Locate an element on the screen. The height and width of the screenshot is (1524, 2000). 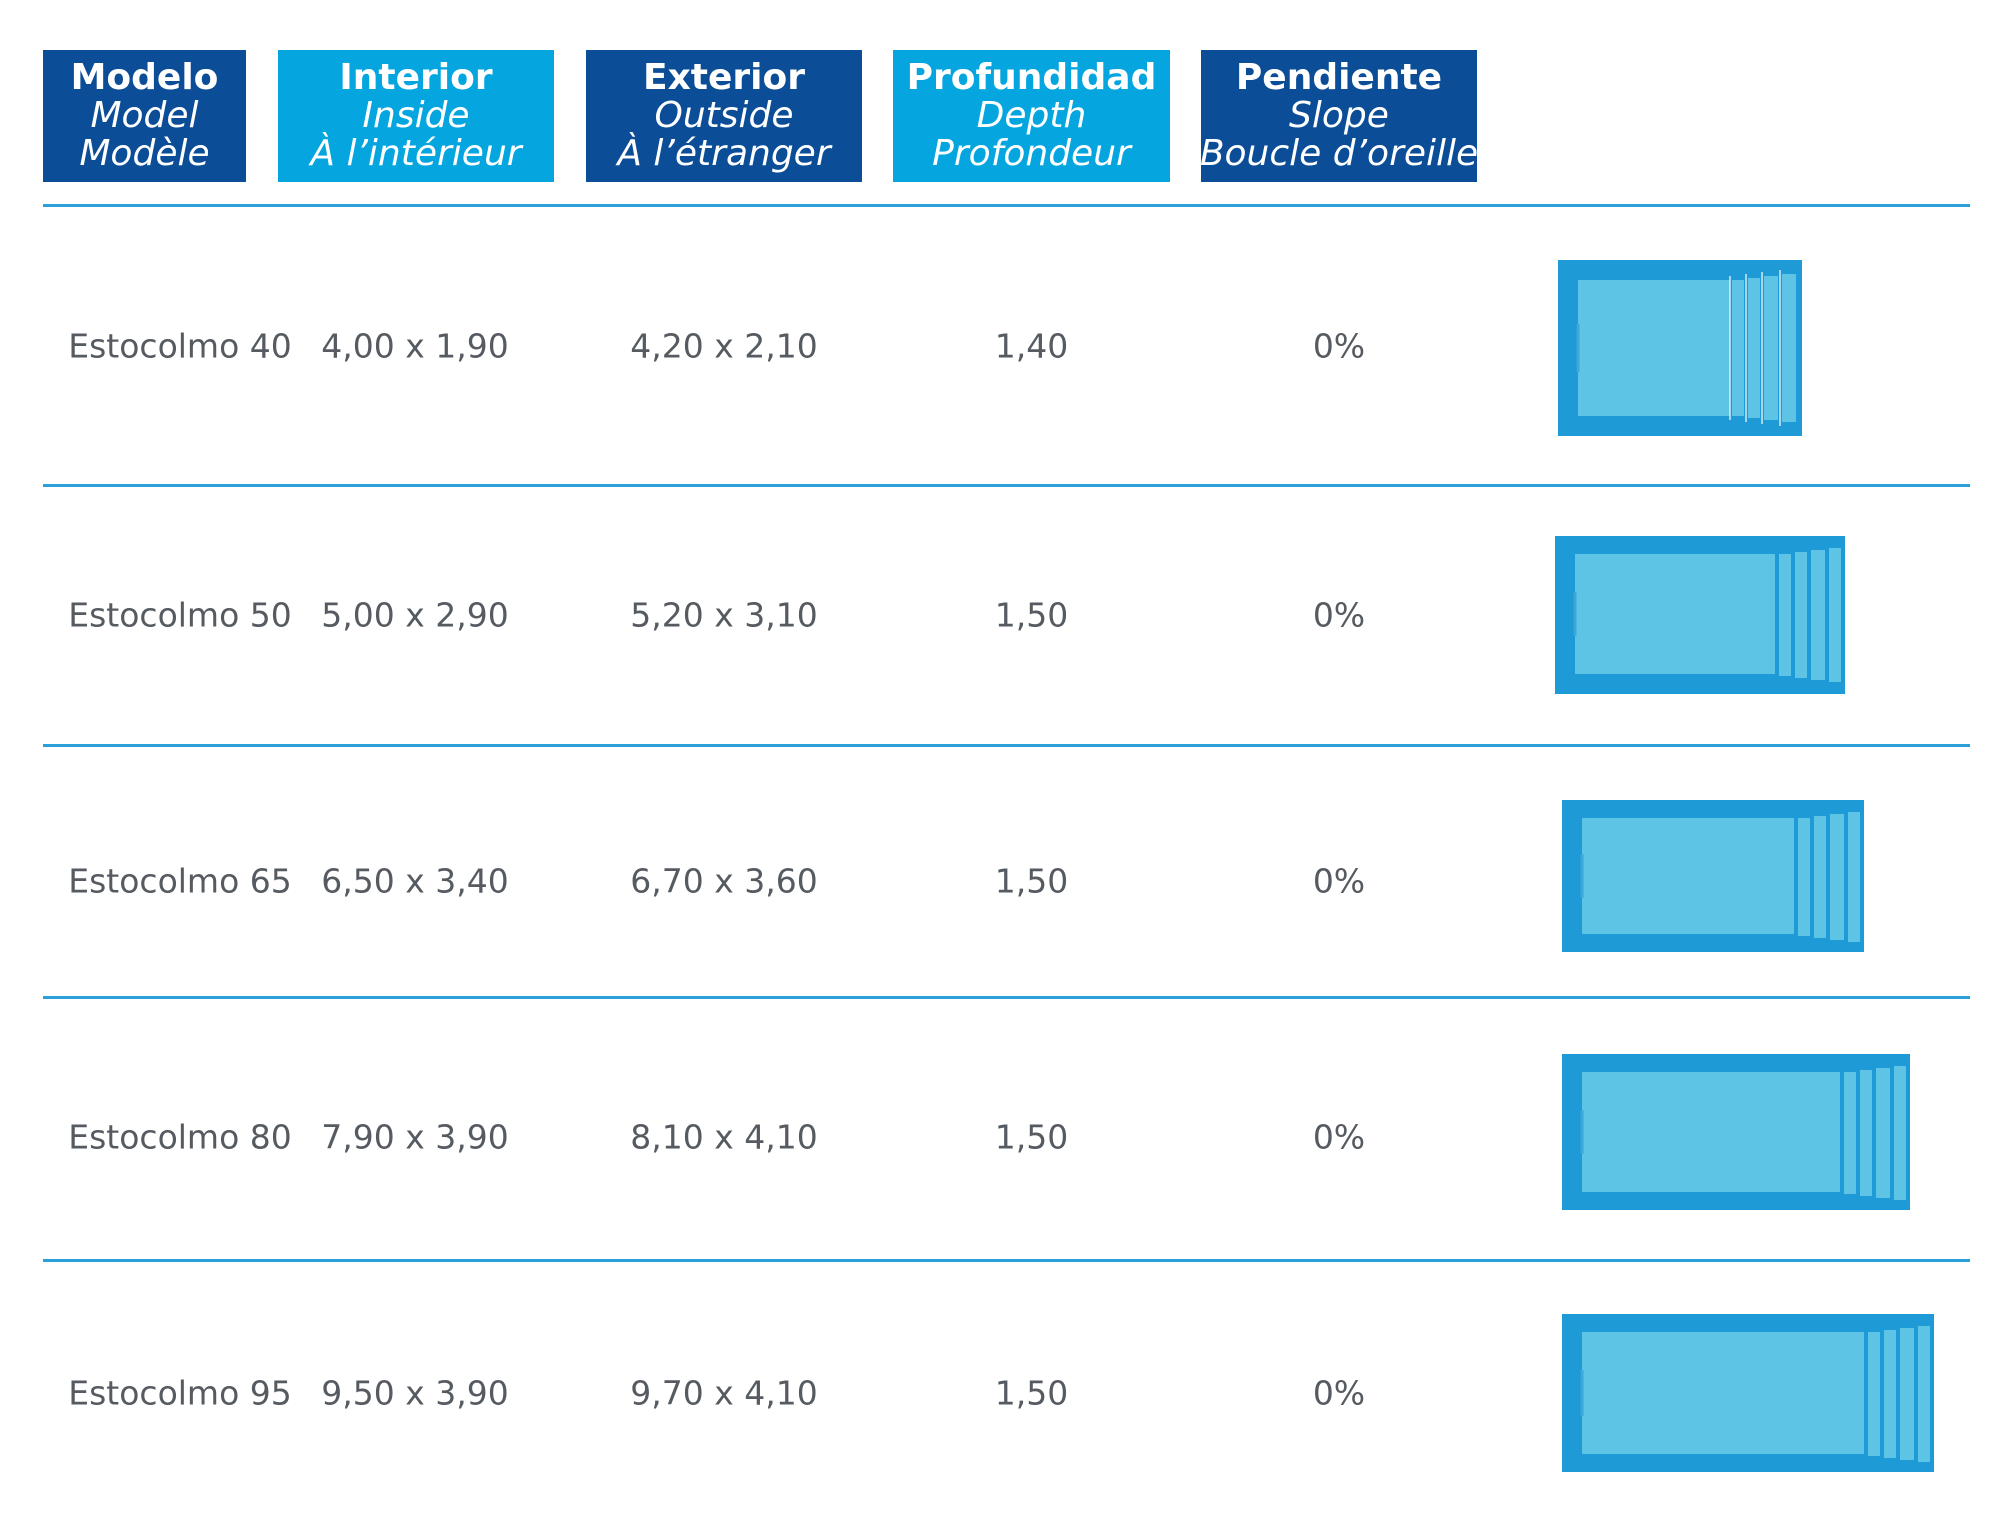
header-outside-es: Exterior is located at coordinates (724, 77).